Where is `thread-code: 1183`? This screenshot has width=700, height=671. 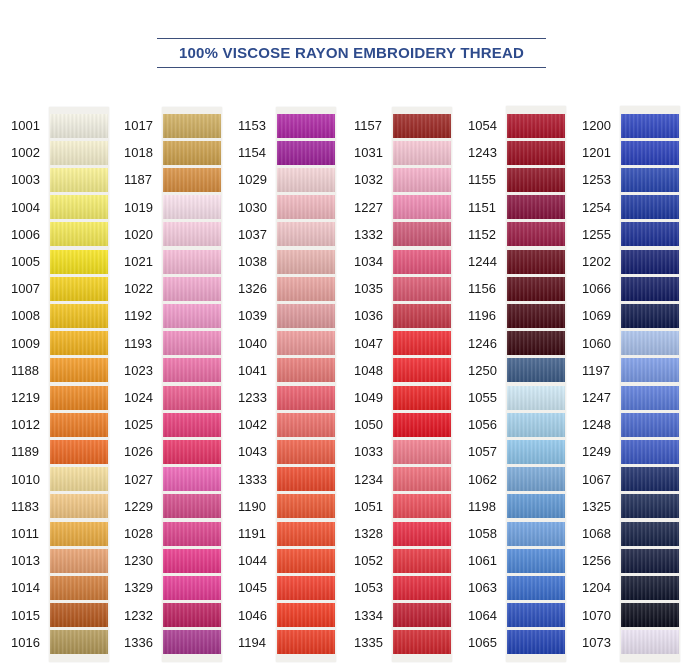 thread-code: 1183 is located at coordinates (25, 506).